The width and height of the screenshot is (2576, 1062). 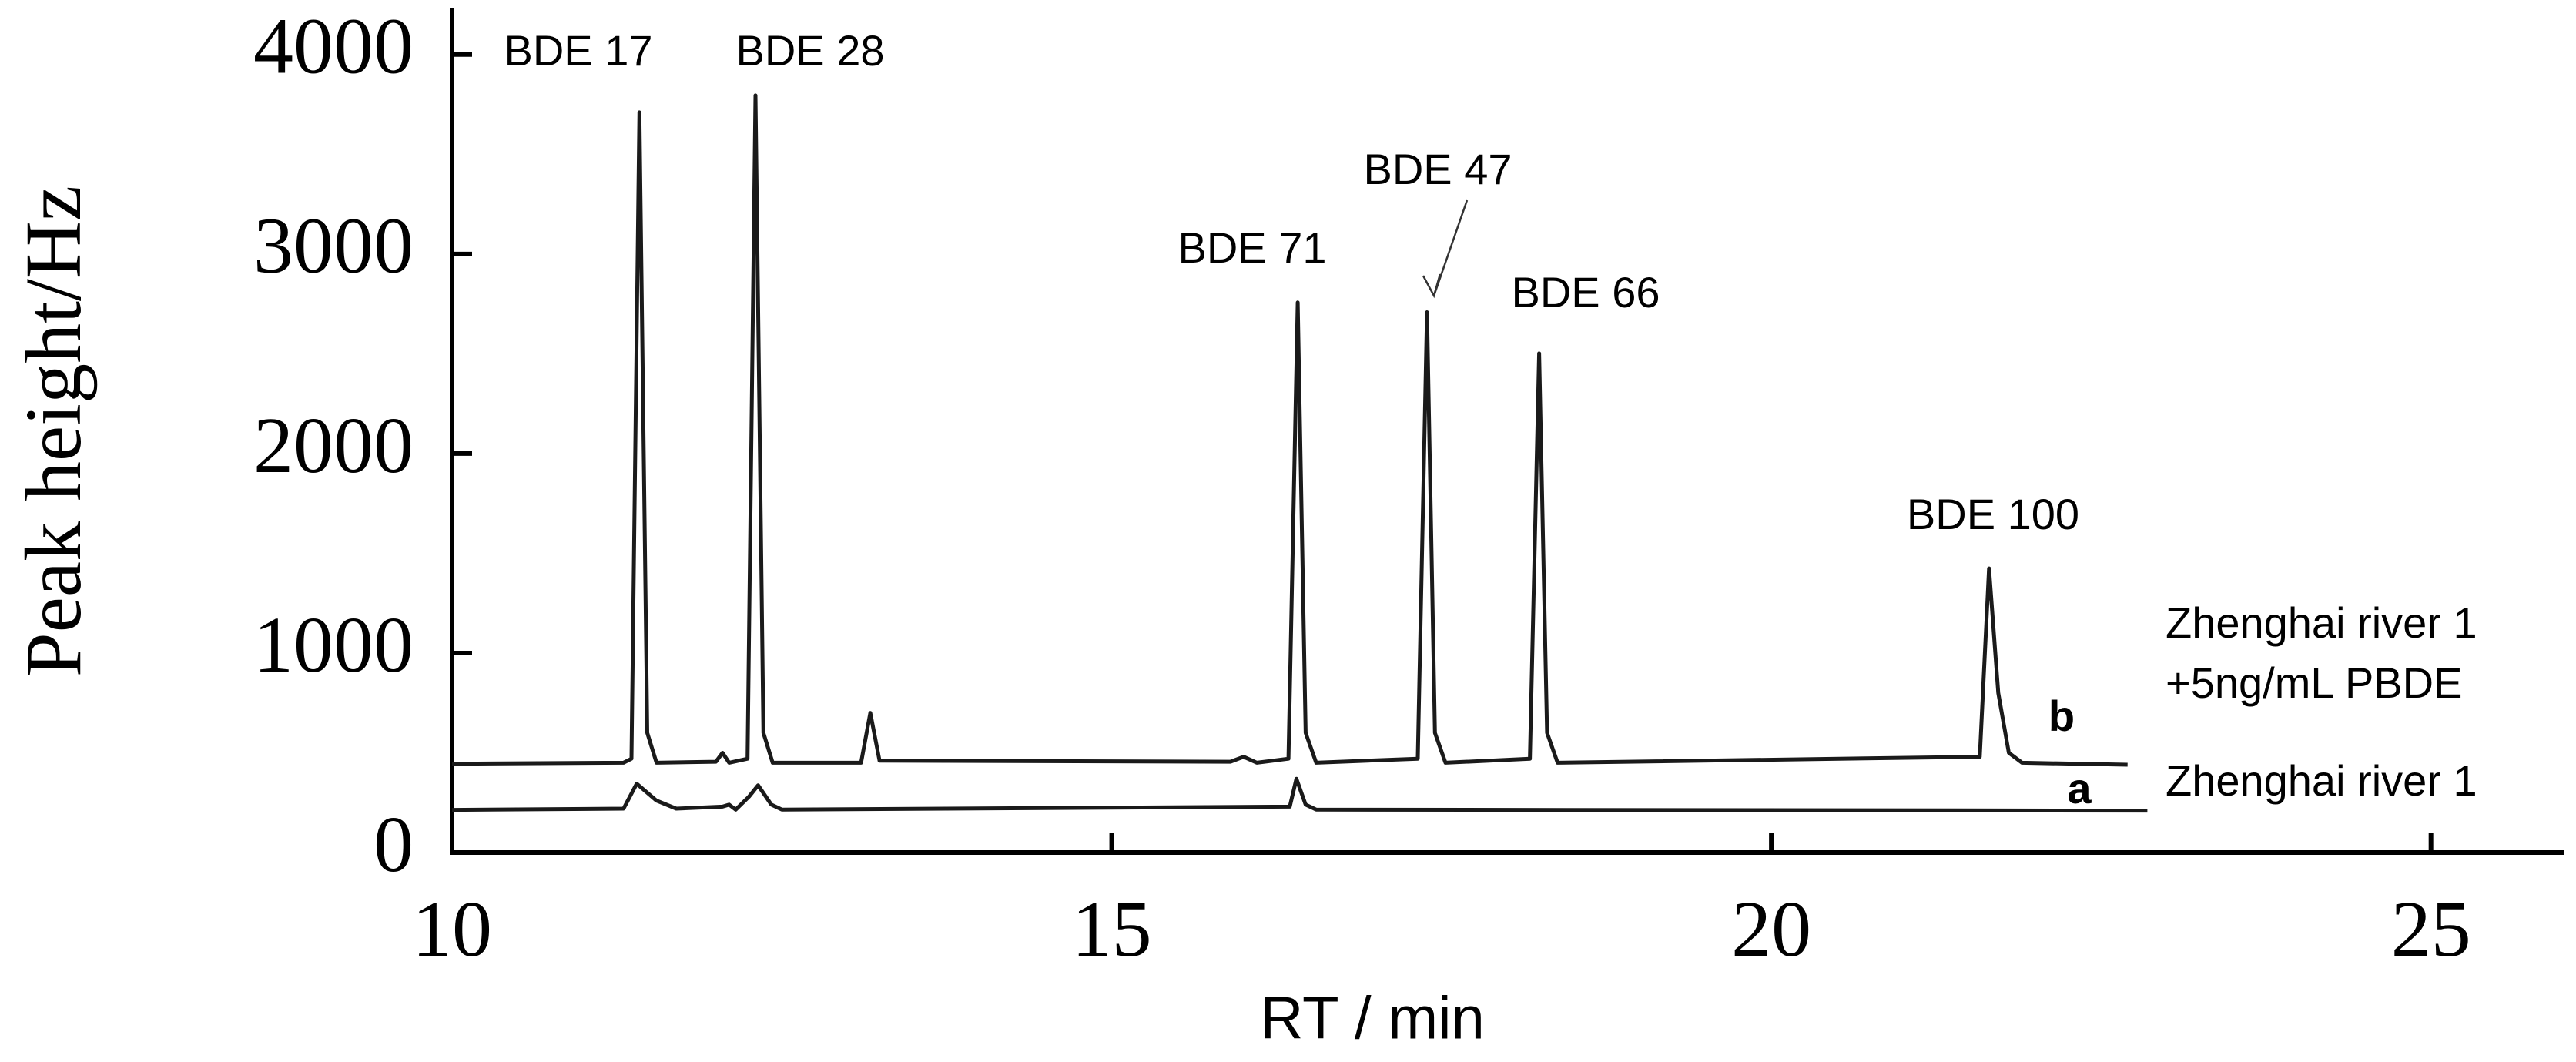 What do you see at coordinates (2079, 788) in the screenshot?
I see `series-tag: a` at bounding box center [2079, 788].